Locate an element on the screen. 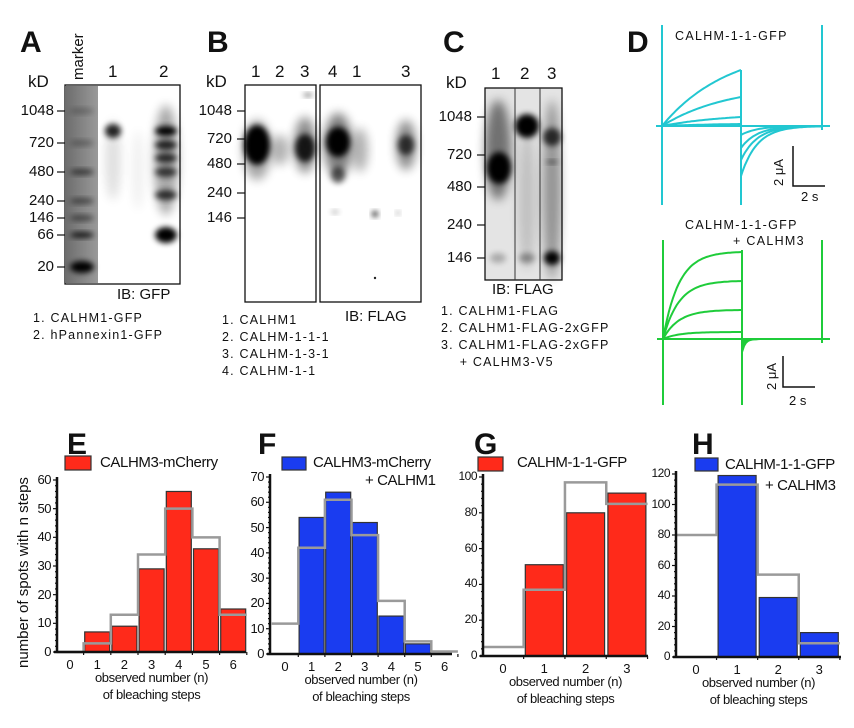 This screenshot has height=728, width=854. scale-current-top: 2 μA is located at coordinates (778, 172).